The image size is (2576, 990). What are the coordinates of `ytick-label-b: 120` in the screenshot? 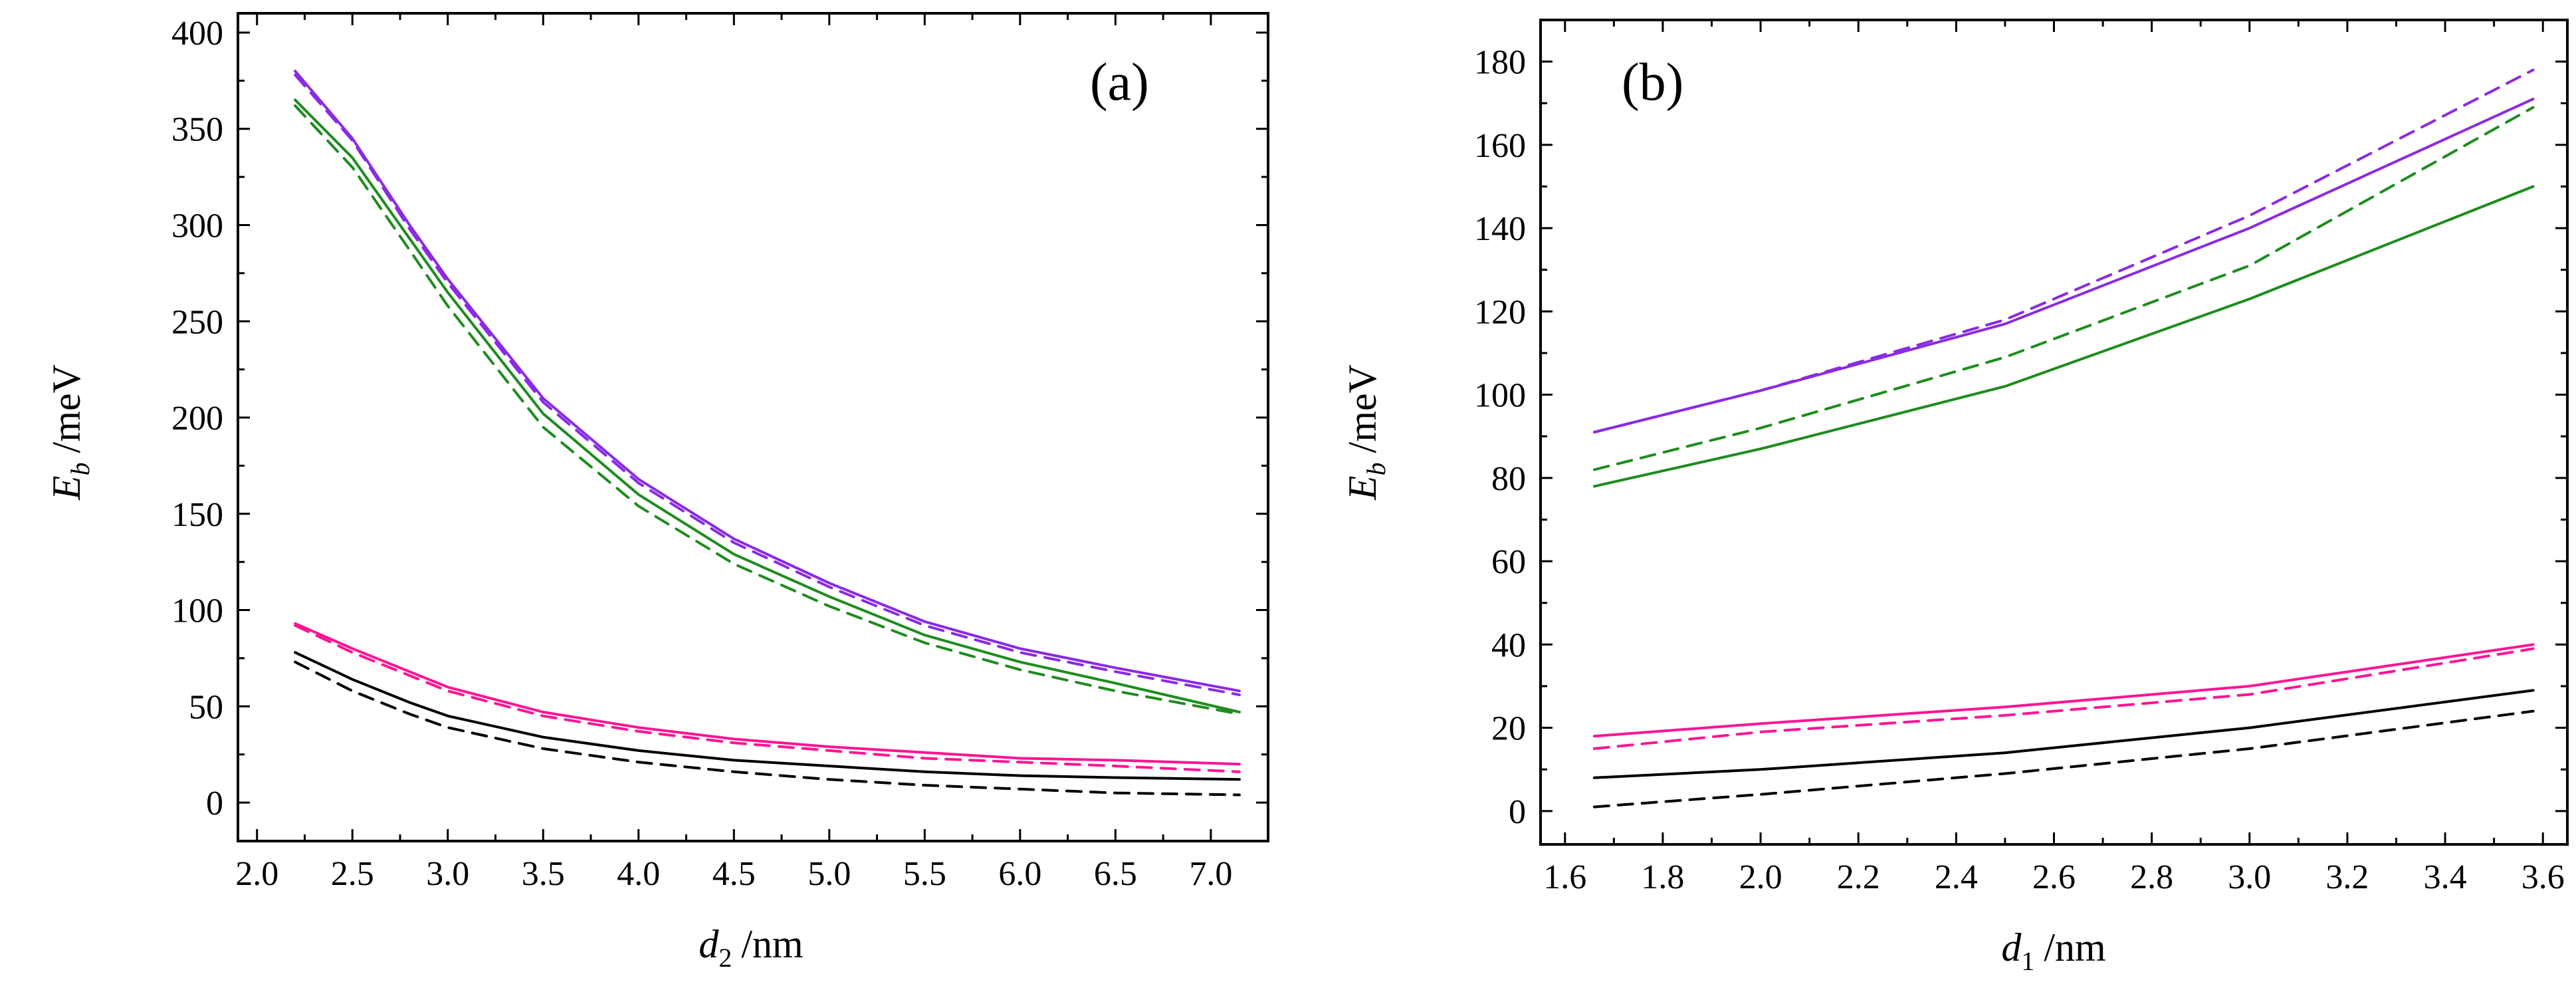 It's located at (1500, 312).